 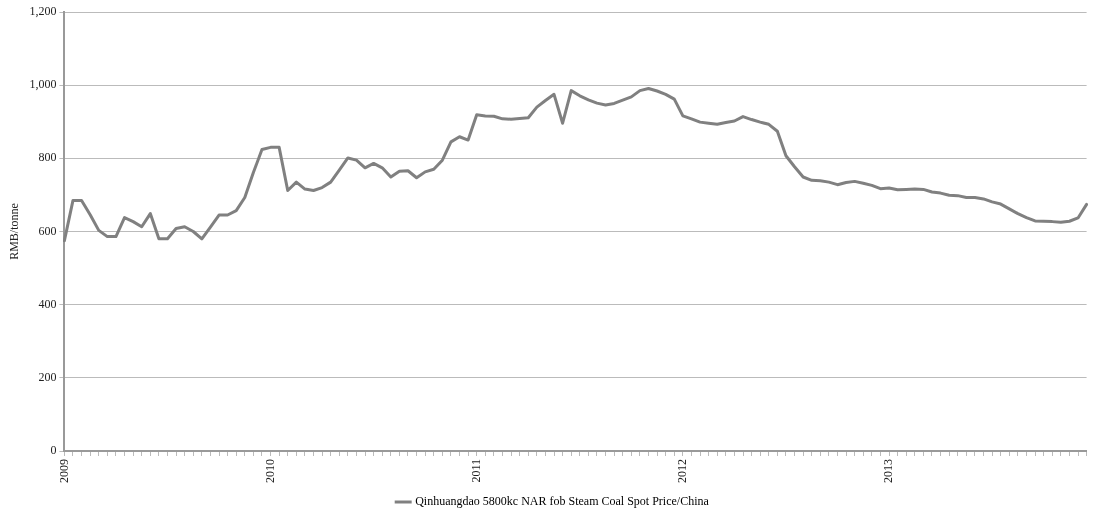 What do you see at coordinates (888, 471) in the screenshot?
I see `x-tick-label: 2013` at bounding box center [888, 471].